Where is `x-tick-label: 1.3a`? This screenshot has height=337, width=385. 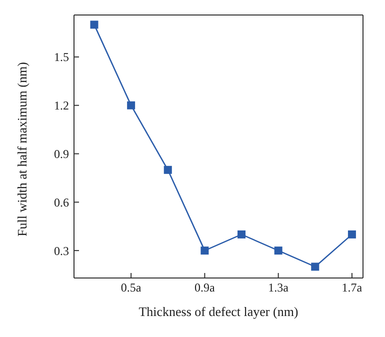
x-tick-label: 1.3a is located at coordinates (279, 287).